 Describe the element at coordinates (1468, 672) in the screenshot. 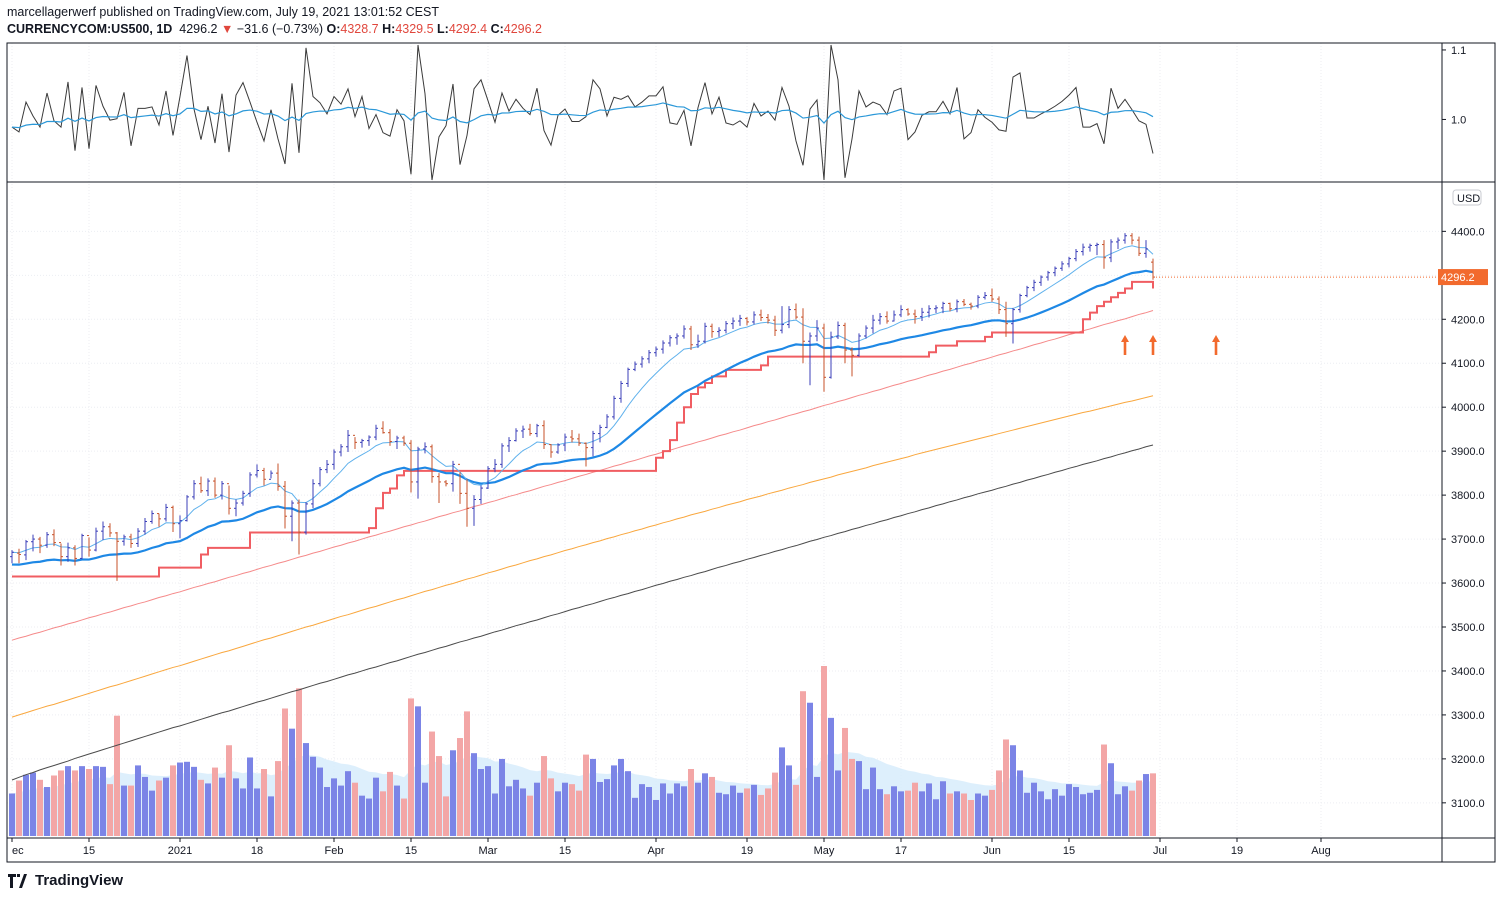

I see `price-tick-label: 3400.0` at that location.